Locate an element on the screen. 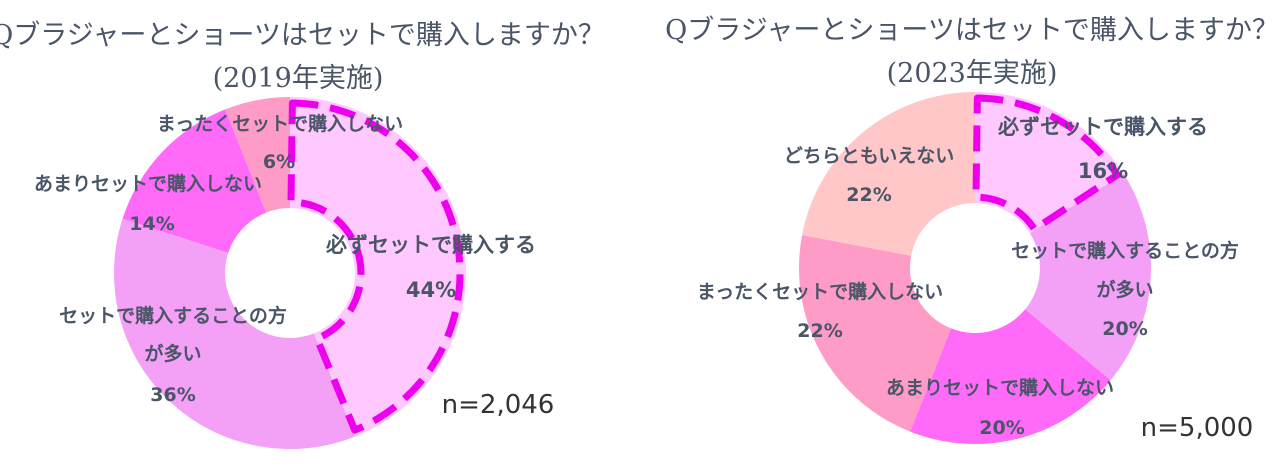 This screenshot has height=466, width=1280. chart2-label-neutral: どちらともいえない is located at coordinates (869, 156).